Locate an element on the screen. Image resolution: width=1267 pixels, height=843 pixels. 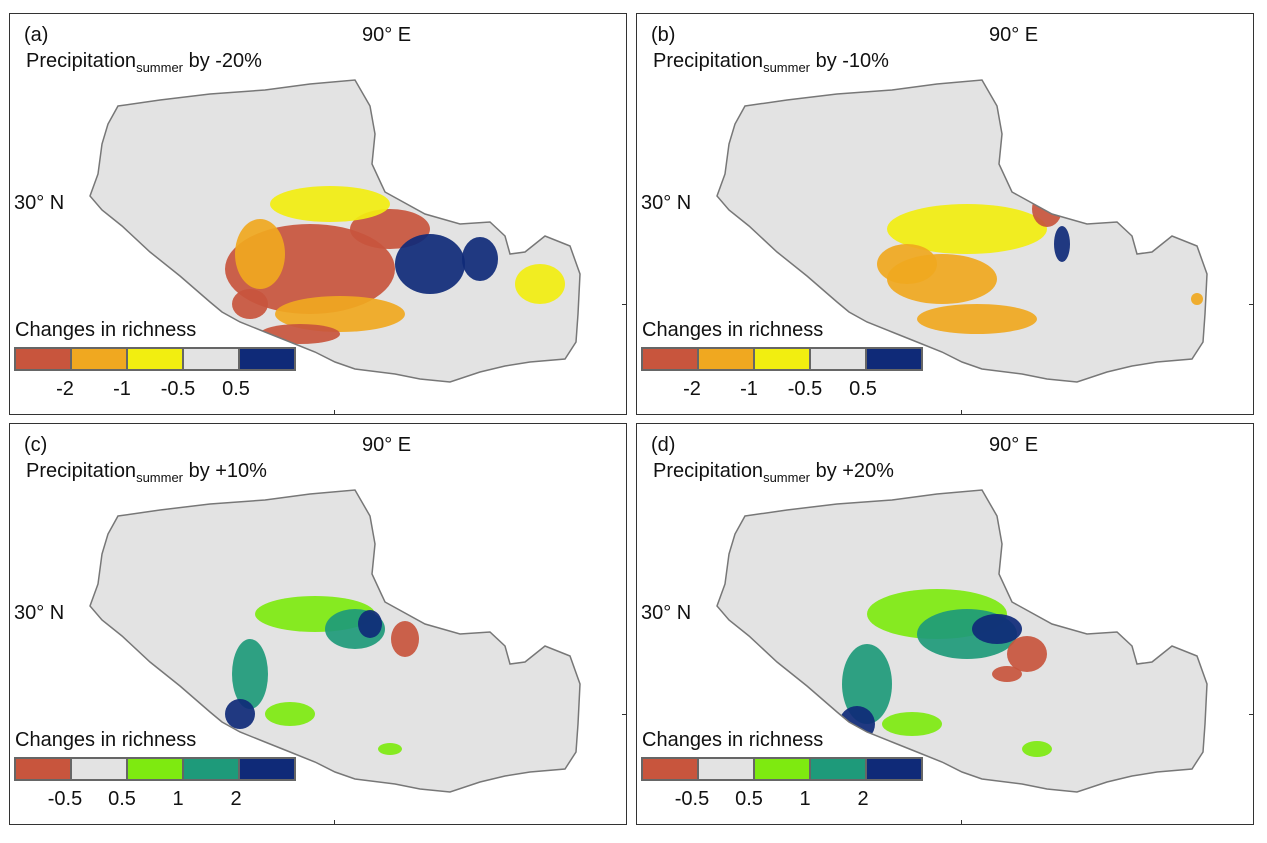
panel-letter: (c) is located at coordinates (36, 445).